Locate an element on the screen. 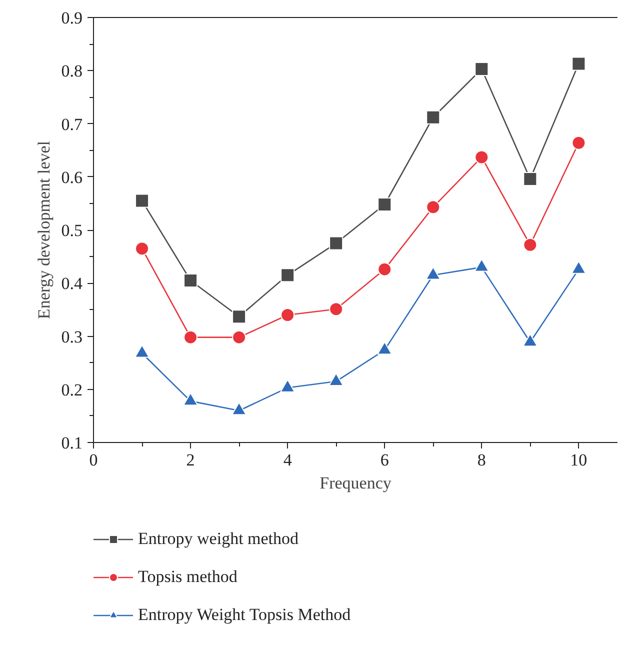  x-tick-label: 6 is located at coordinates (384, 460).